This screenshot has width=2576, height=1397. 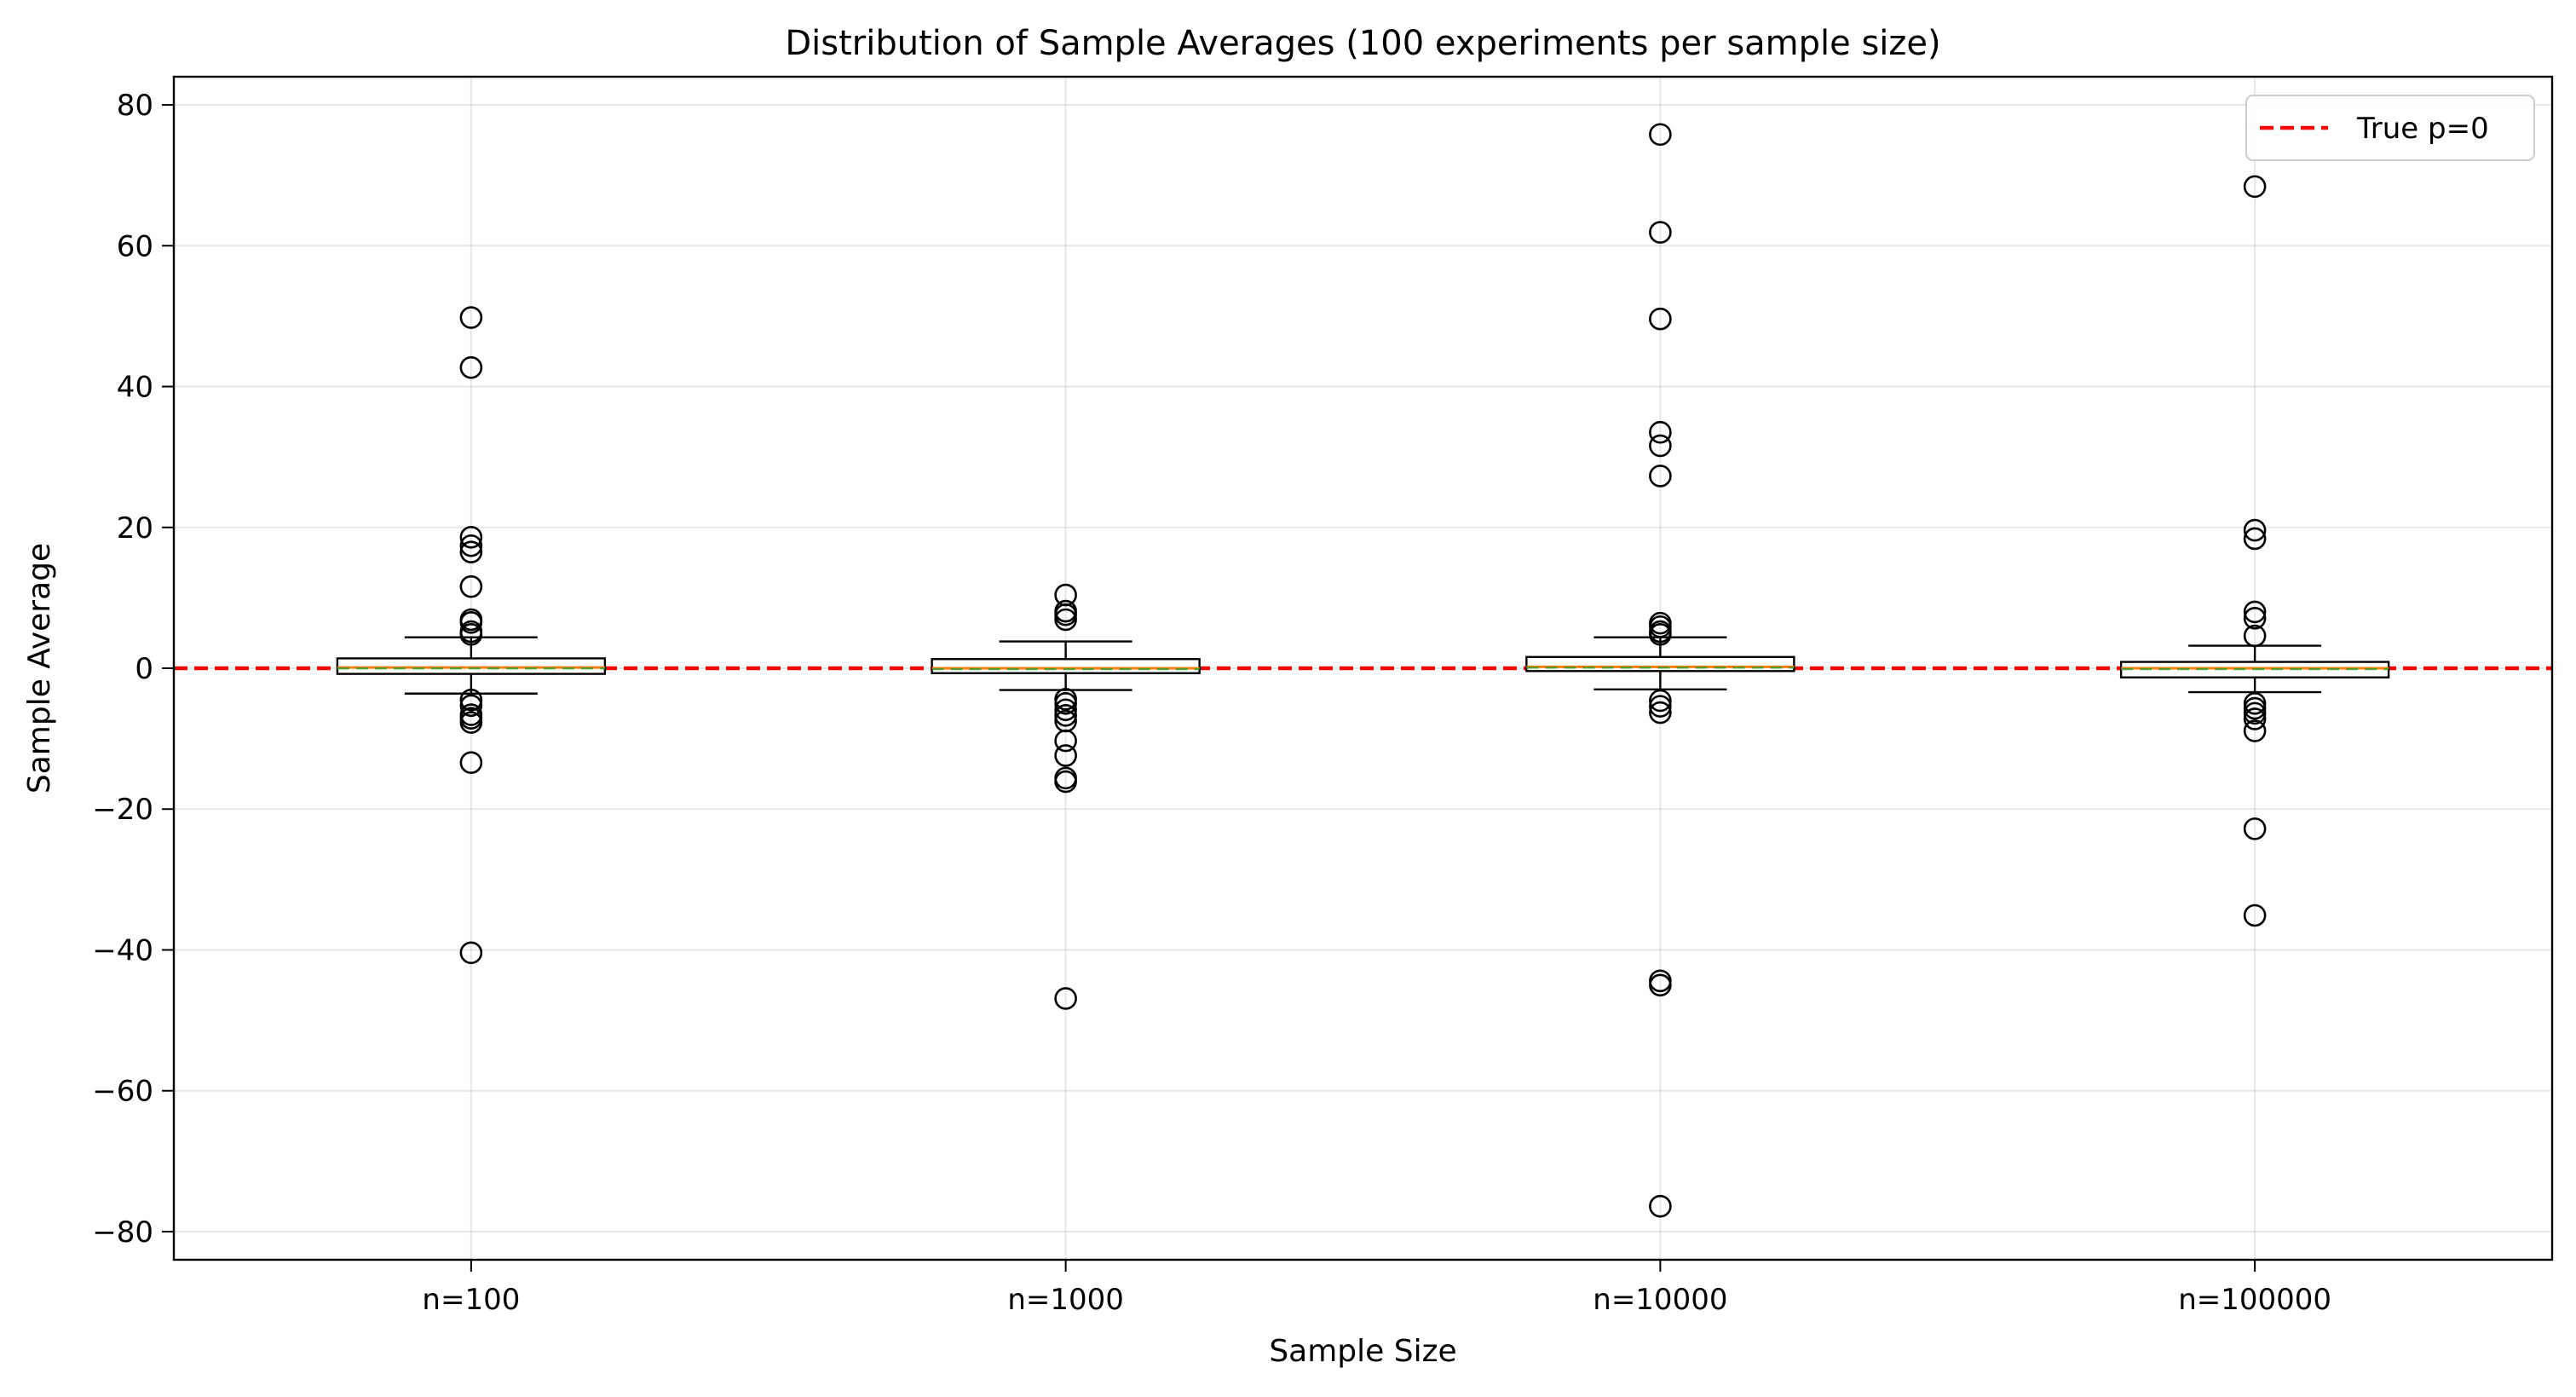 I want to click on legend: True p=0, so click(x=2390, y=128).